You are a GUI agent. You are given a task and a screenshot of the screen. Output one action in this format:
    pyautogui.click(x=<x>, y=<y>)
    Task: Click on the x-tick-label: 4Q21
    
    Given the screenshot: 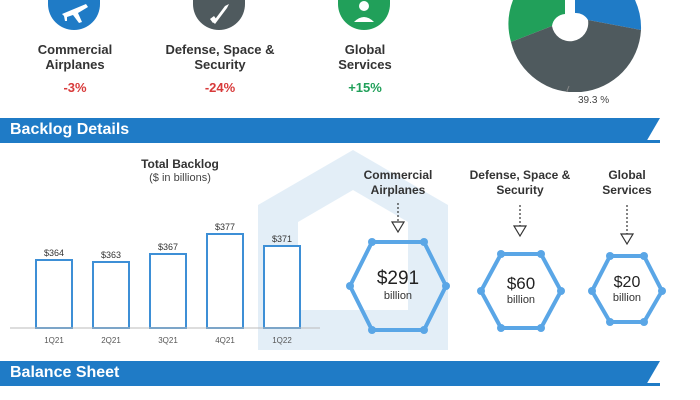 What is the action you would take?
    pyautogui.click(x=225, y=340)
    